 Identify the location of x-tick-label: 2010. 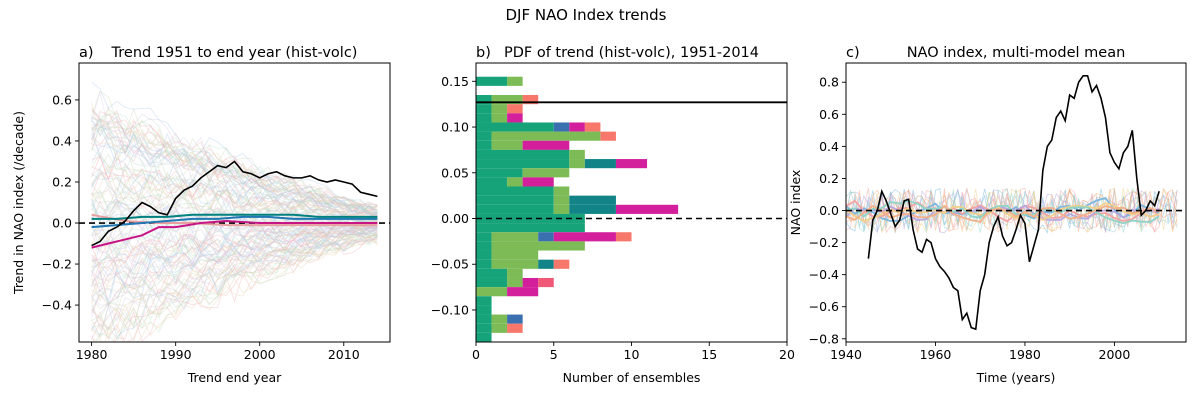
(344, 354).